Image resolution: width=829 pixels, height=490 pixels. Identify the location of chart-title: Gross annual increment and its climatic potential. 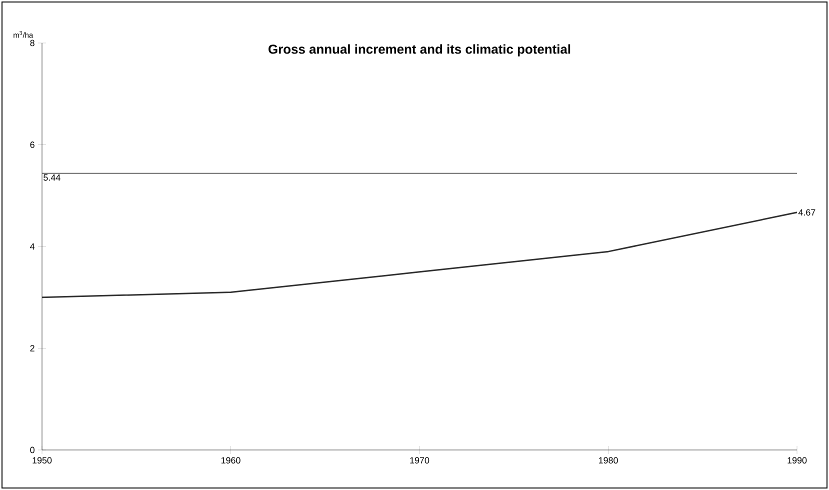
(419, 50).